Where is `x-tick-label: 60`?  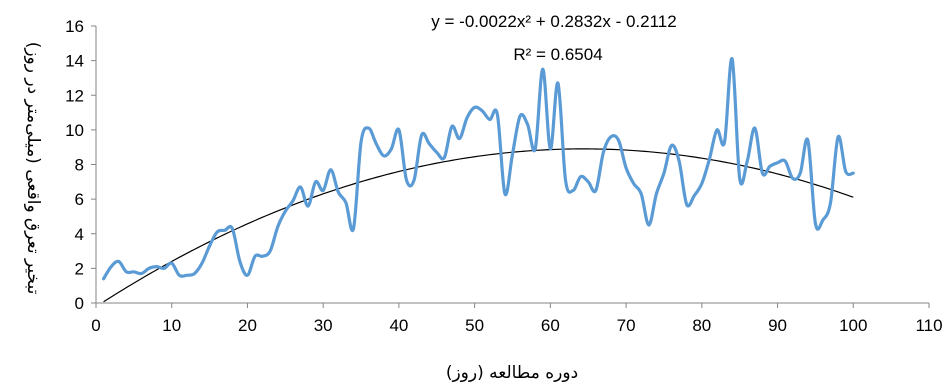 x-tick-label: 60 is located at coordinates (550, 325).